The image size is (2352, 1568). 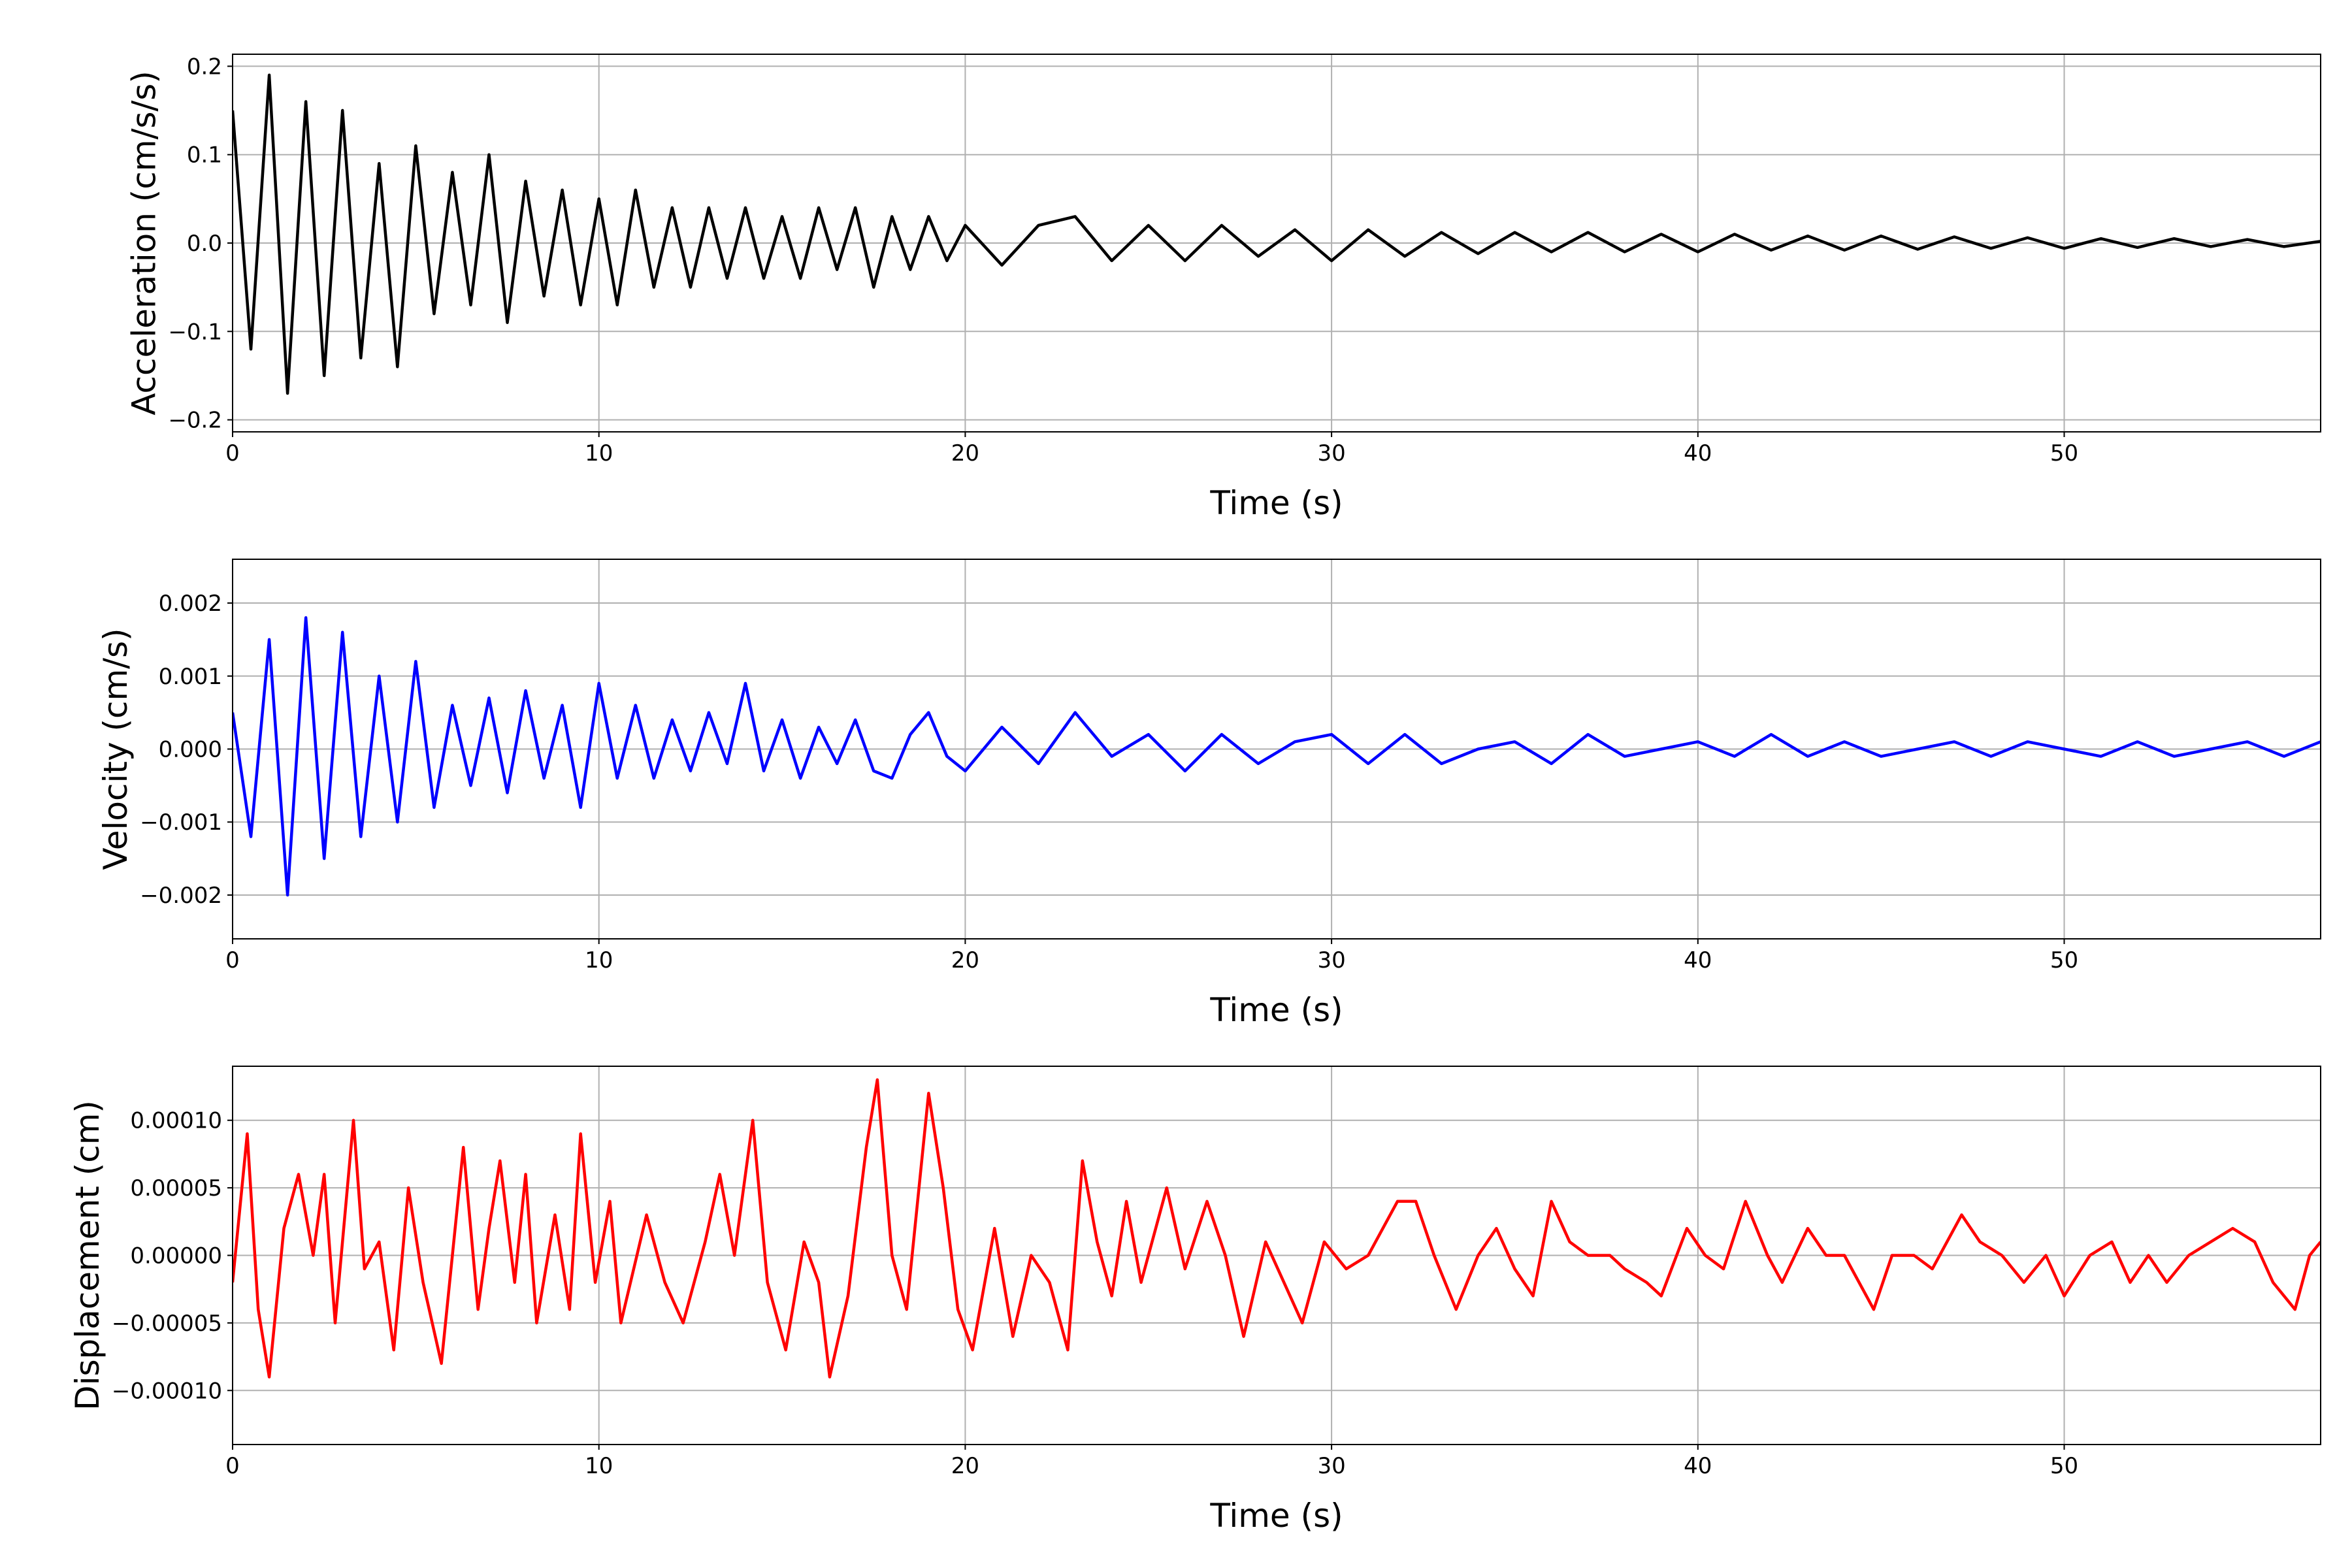 What do you see at coordinates (195, 421) in the screenshot?
I see `y-tick-label: −0.2` at bounding box center [195, 421].